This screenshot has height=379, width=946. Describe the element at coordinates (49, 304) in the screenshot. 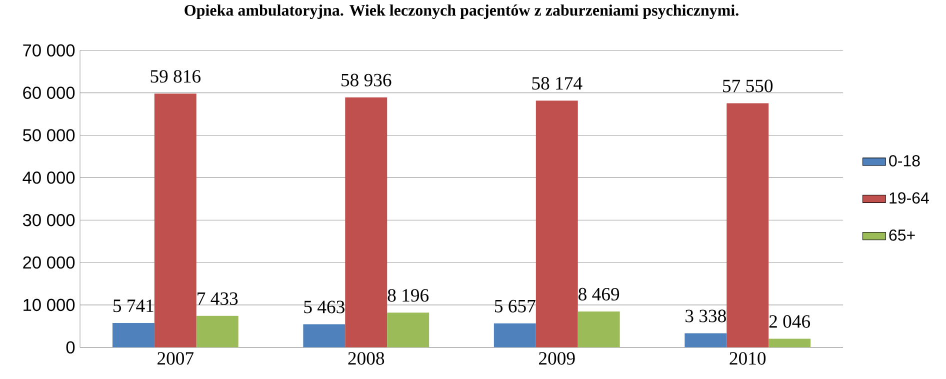

I see `y-tick-label: 10 000` at that location.